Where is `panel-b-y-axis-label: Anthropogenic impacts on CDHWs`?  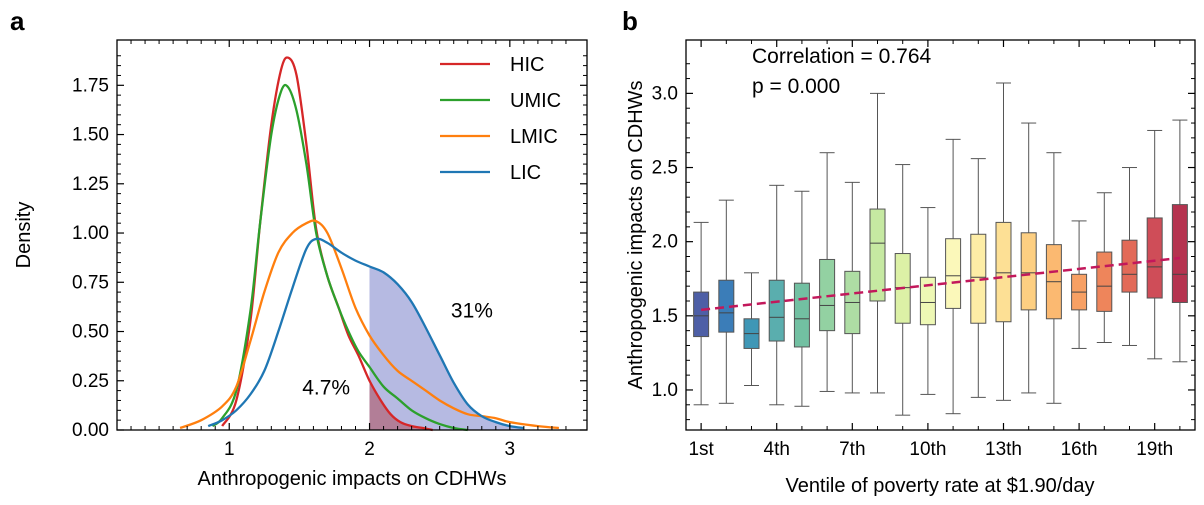
panel-b-y-axis-label: Anthropogenic impacts on CDHWs is located at coordinates (636, 234).